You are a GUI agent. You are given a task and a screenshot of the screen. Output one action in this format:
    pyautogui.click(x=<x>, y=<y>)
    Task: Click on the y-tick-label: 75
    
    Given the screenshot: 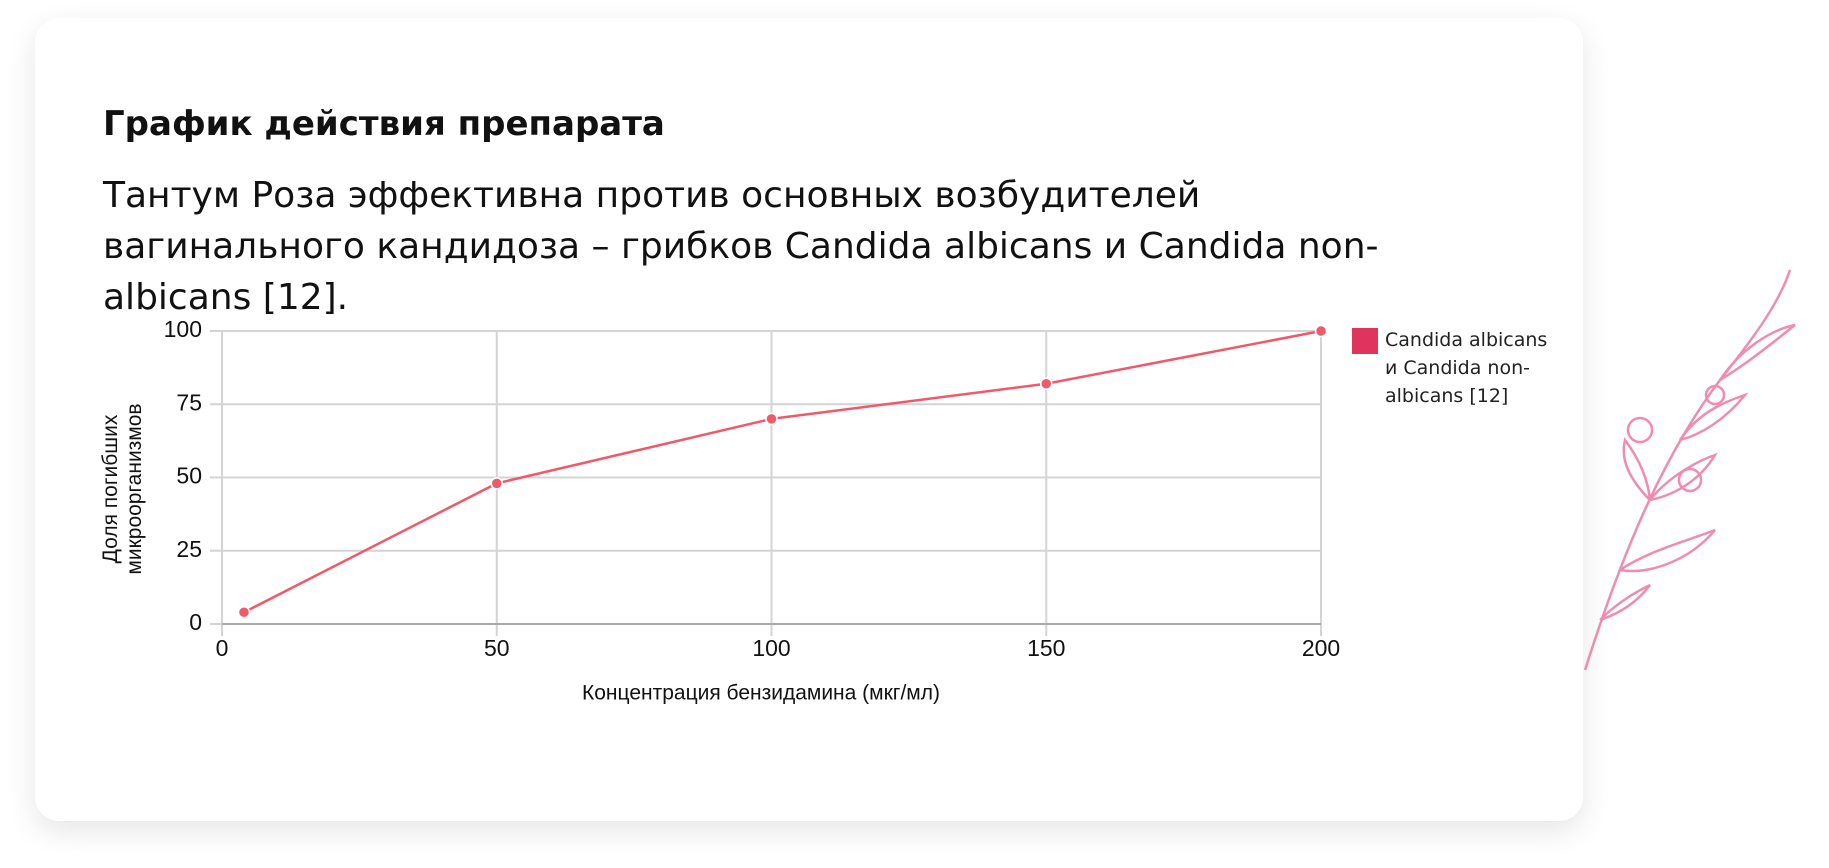 What is the action you would take?
    pyautogui.click(x=189, y=402)
    